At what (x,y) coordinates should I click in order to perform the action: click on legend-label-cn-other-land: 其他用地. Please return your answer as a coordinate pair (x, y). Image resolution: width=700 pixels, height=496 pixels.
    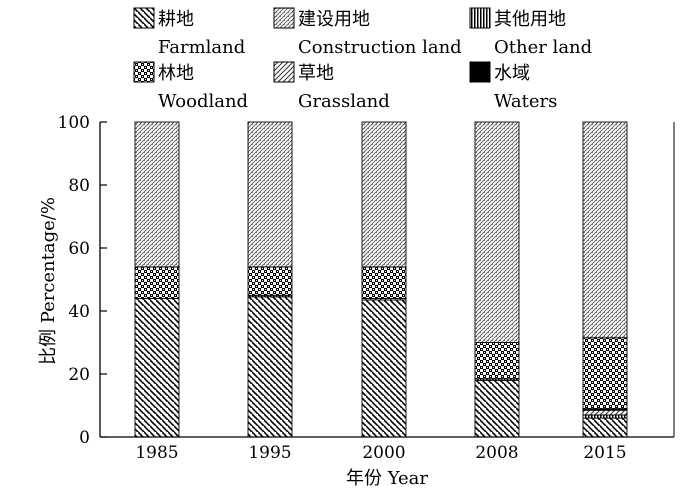
    Looking at the image, I should click on (530, 19).